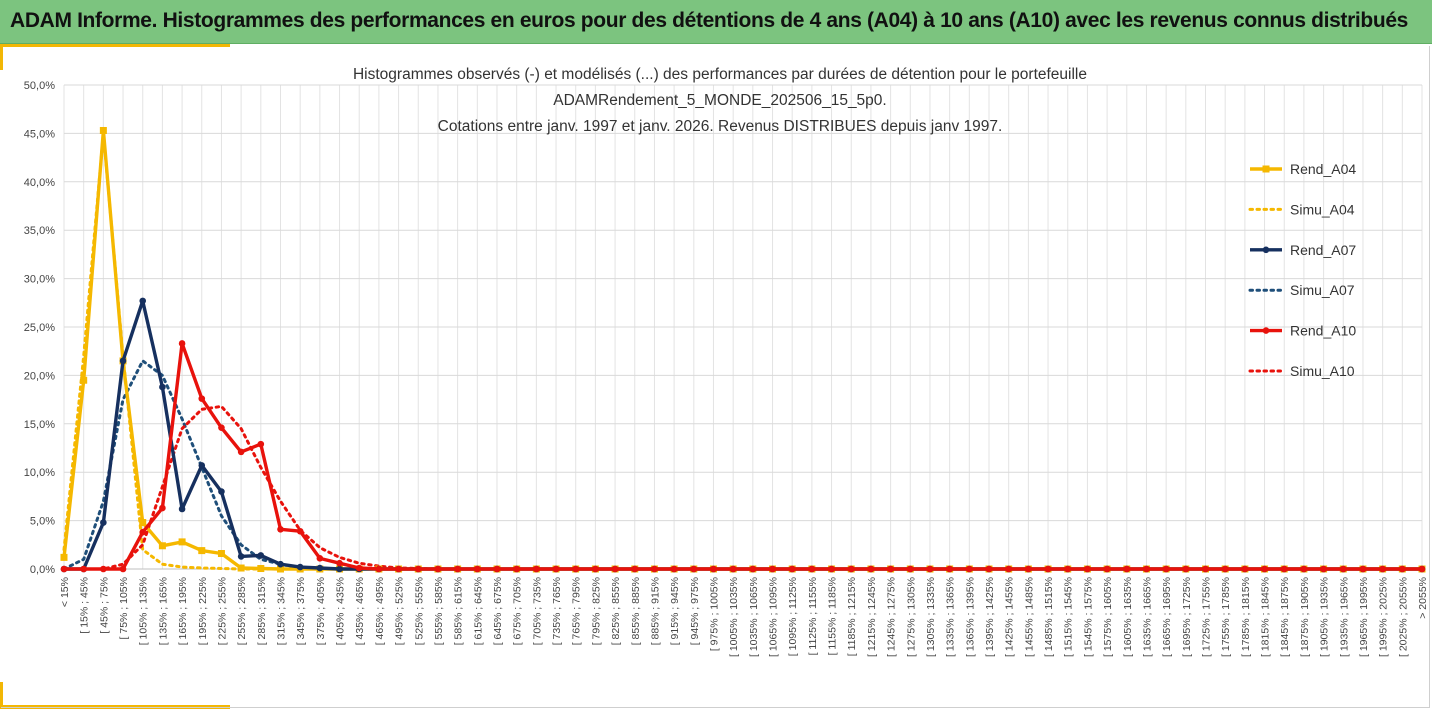 This screenshot has height=710, width=1432. I want to click on x-tick-label: [ 825% ; 855%, so click(616, 611).